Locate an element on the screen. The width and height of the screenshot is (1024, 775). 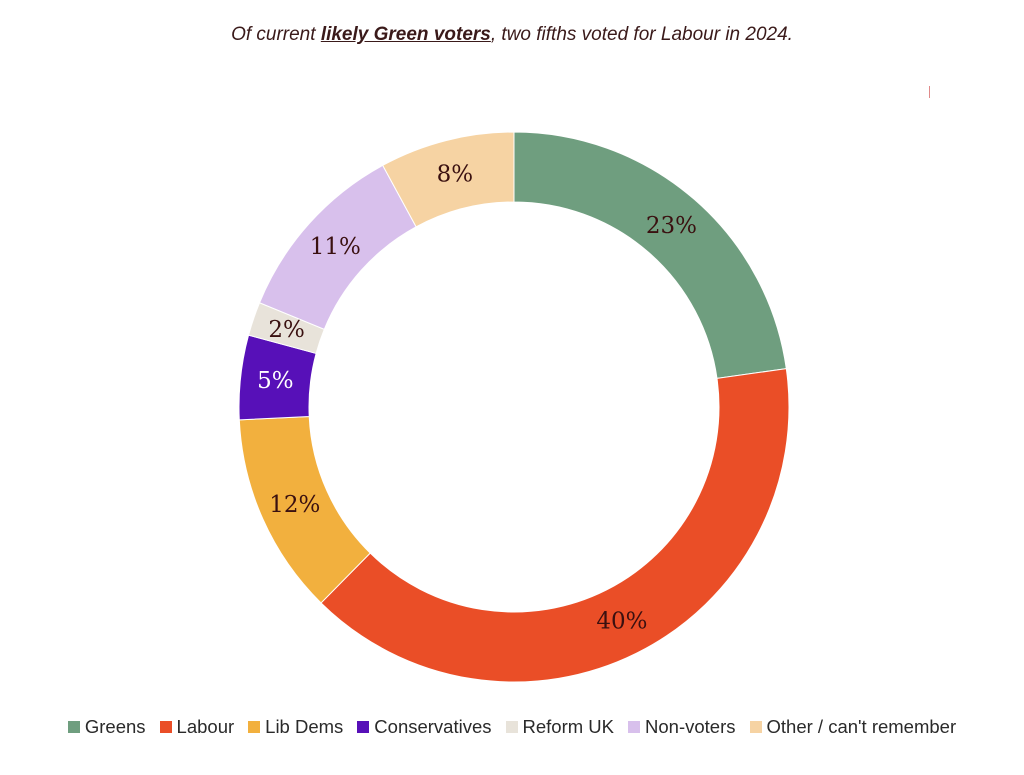
slice-label-conservatives: 5% is located at coordinates (275, 381).